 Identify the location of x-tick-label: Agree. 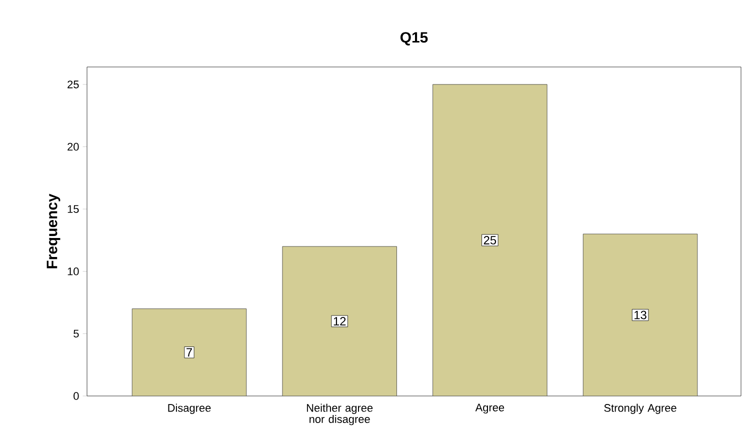
(489, 409).